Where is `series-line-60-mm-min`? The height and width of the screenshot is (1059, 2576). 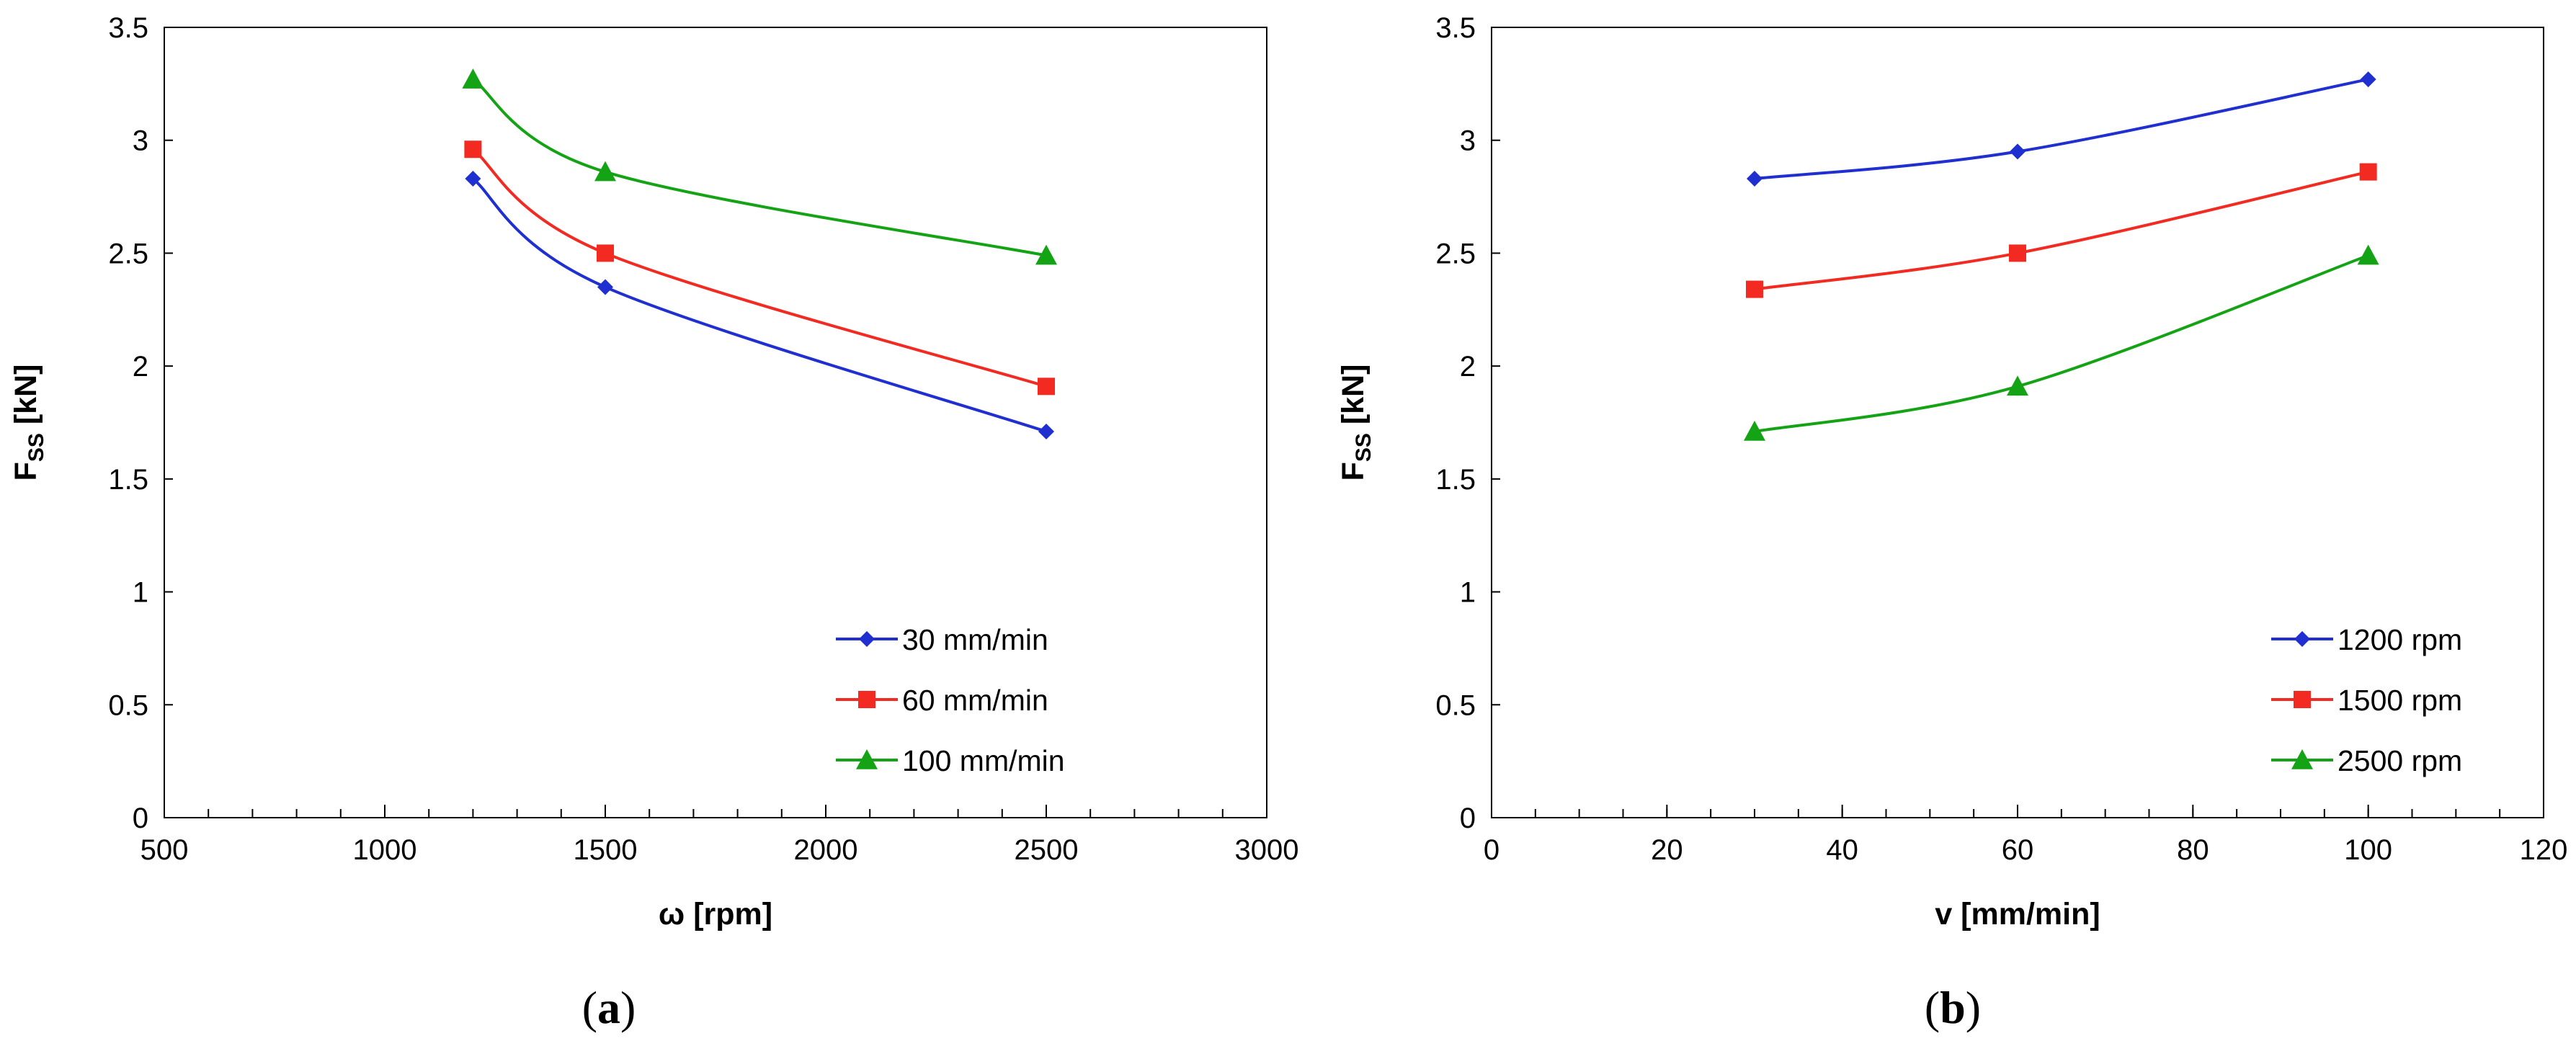 series-line-60-mm-min is located at coordinates (759, 268).